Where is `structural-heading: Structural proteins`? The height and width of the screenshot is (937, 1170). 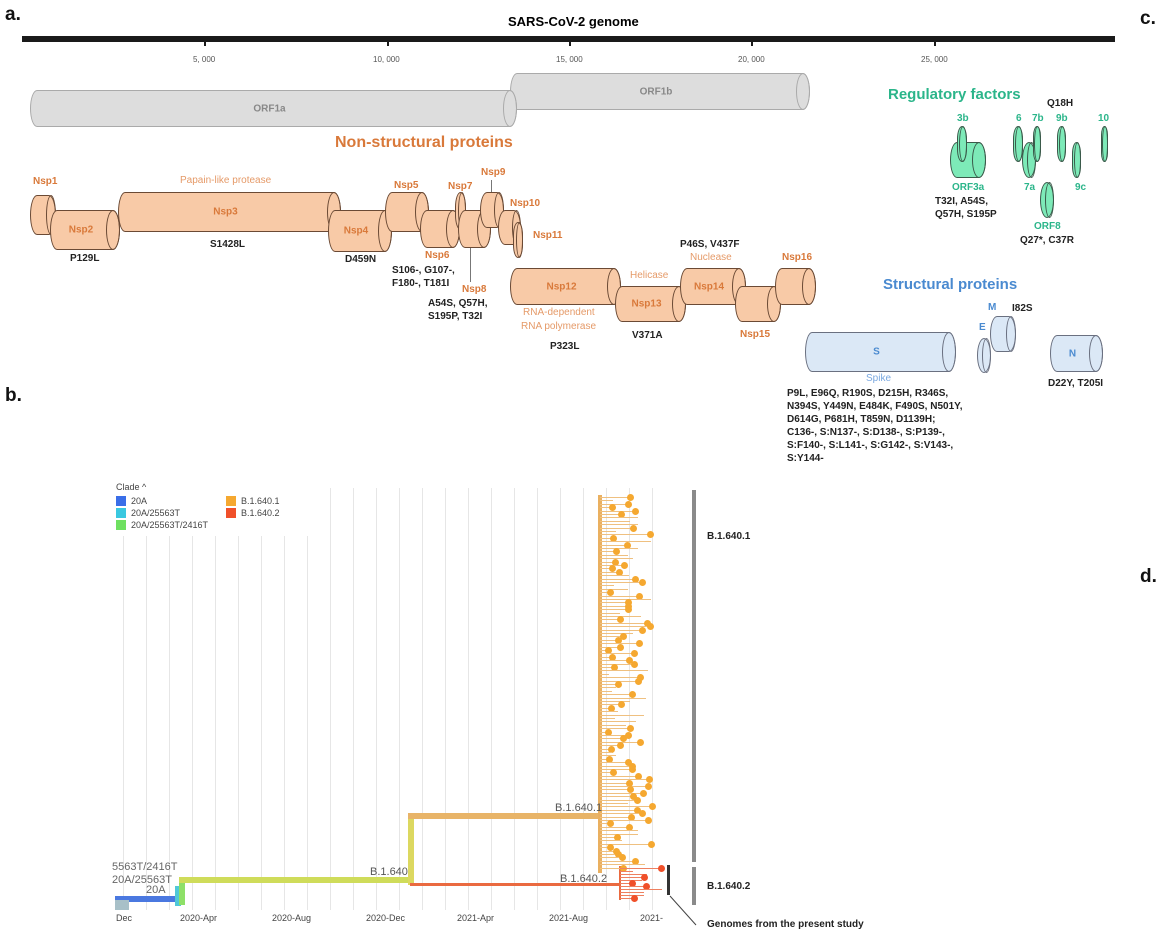
structural-heading: Structural proteins is located at coordinates (950, 284).